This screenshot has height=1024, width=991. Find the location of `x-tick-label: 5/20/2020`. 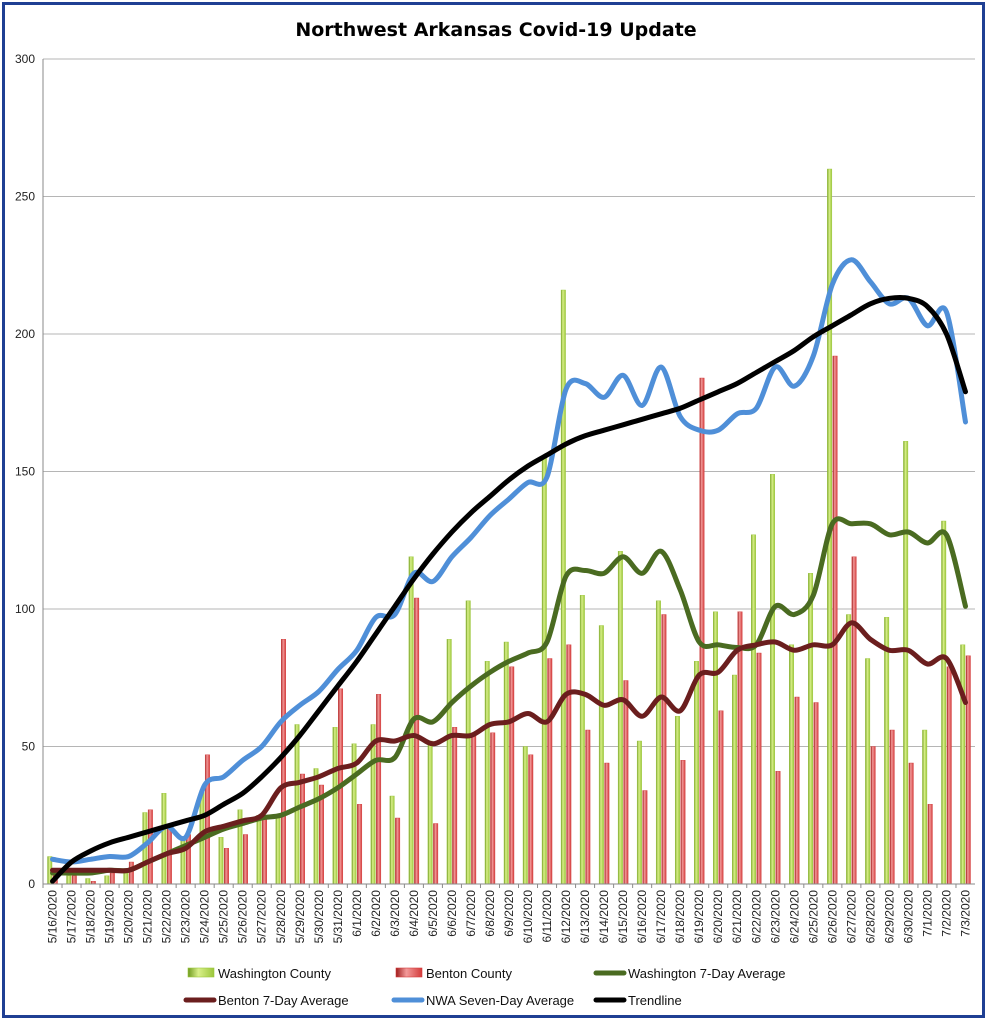

x-tick-label: 5/20/2020 is located at coordinates (129, 917).